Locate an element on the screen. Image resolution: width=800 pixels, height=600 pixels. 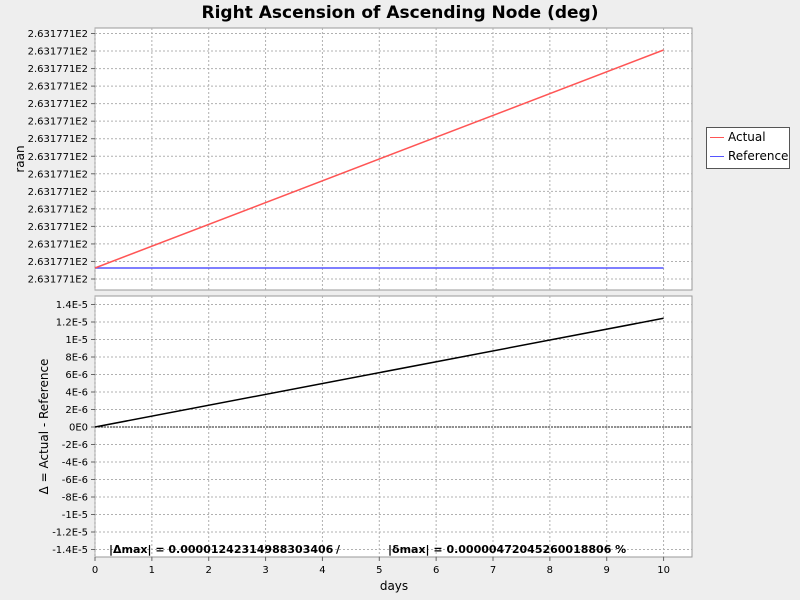
legend-swatch-actual is located at coordinates (717, 137).